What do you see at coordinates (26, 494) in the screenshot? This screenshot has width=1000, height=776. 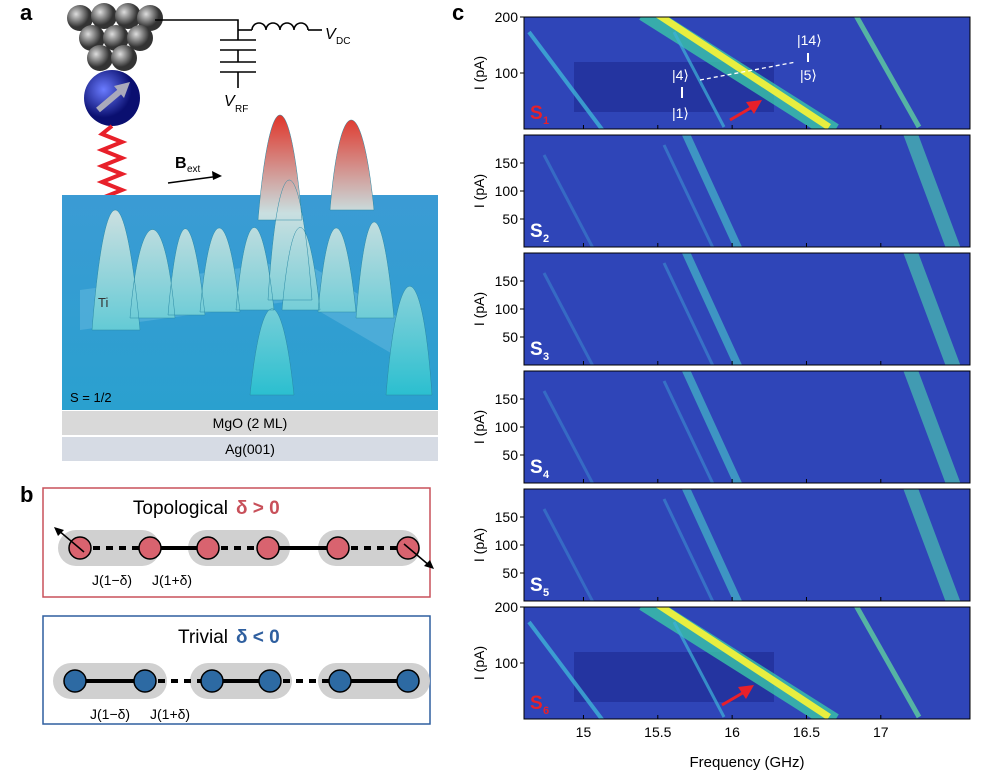 I see `panel-label: b` at bounding box center [26, 494].